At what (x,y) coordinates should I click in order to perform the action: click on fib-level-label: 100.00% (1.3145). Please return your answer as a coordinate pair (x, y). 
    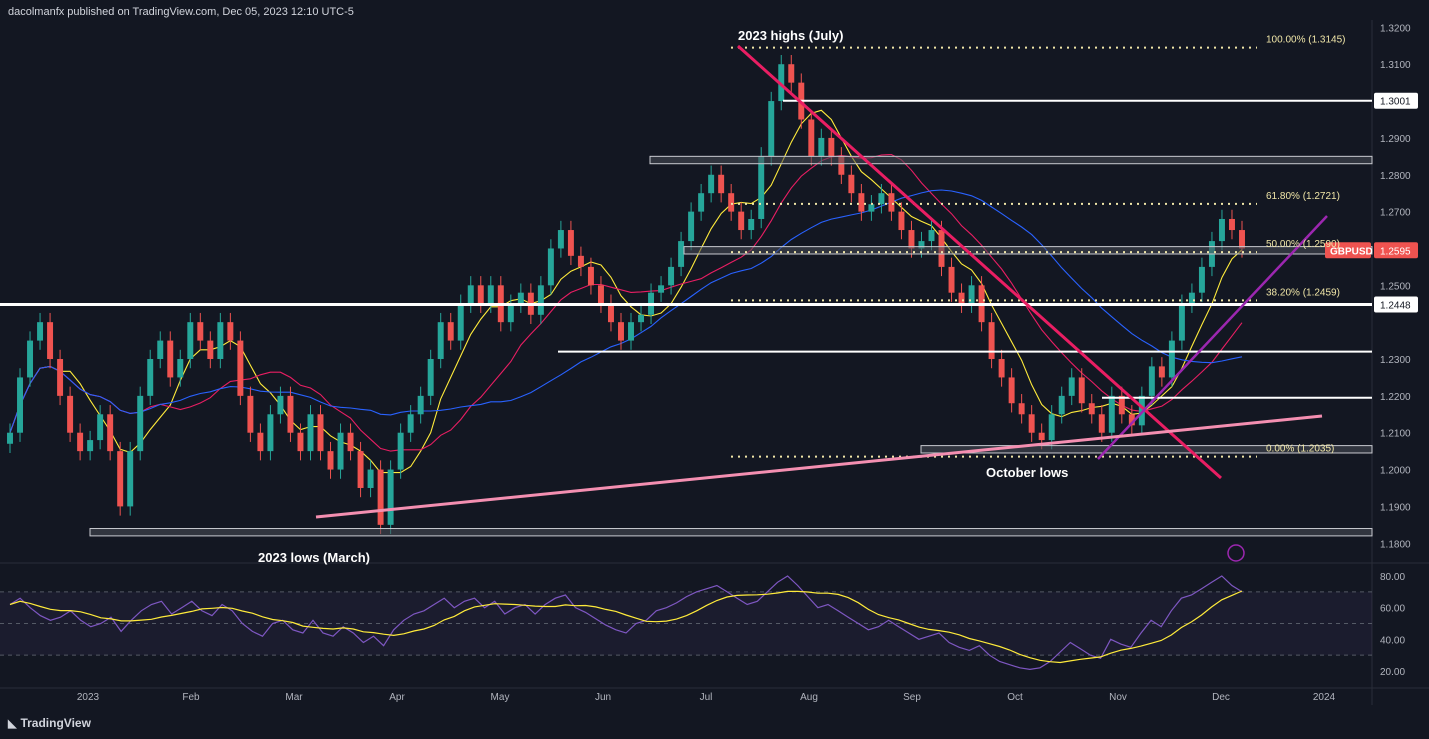
    Looking at the image, I should click on (1306, 40).